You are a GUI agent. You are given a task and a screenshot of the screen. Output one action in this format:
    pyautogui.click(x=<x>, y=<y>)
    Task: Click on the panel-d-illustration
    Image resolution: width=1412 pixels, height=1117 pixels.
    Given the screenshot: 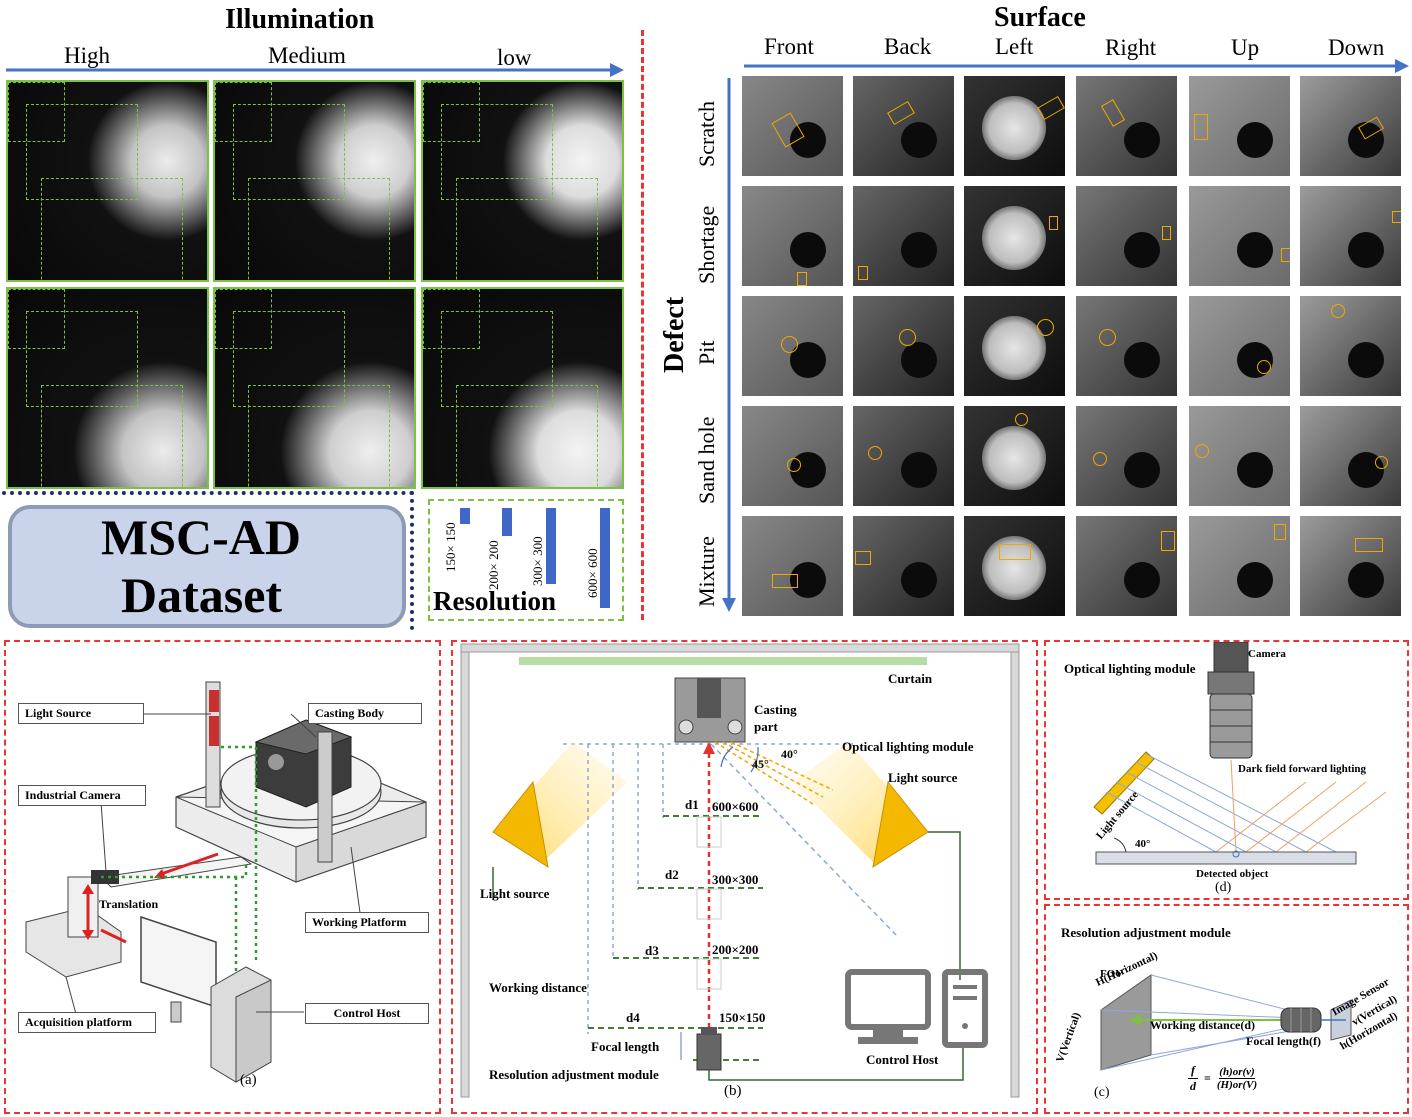 What is the action you would take?
    pyautogui.click(x=1240, y=753)
    